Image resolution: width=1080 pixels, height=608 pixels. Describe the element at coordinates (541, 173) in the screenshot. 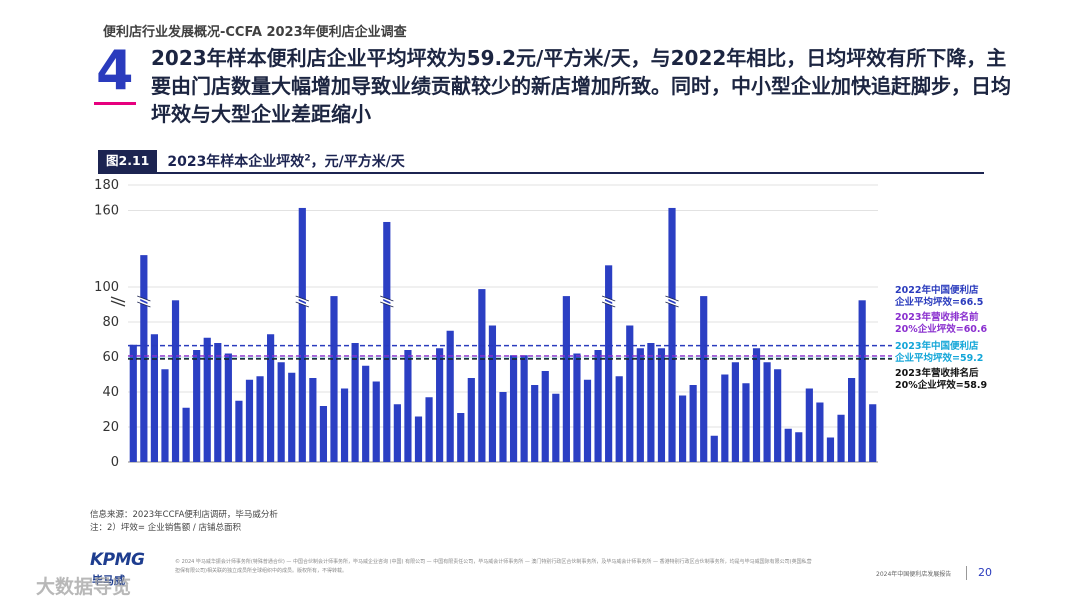

I see `figure-title-rule` at that location.